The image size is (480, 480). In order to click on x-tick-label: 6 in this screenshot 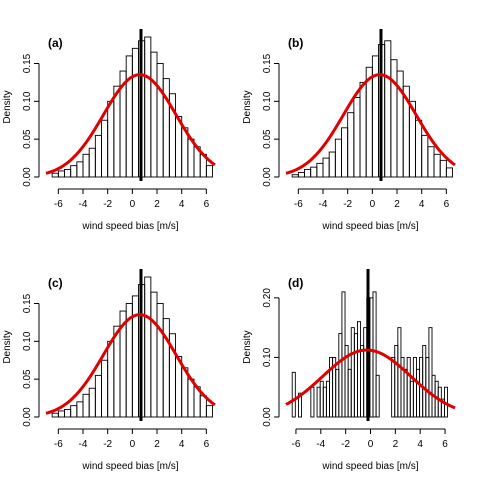, I will do `click(445, 444)`.